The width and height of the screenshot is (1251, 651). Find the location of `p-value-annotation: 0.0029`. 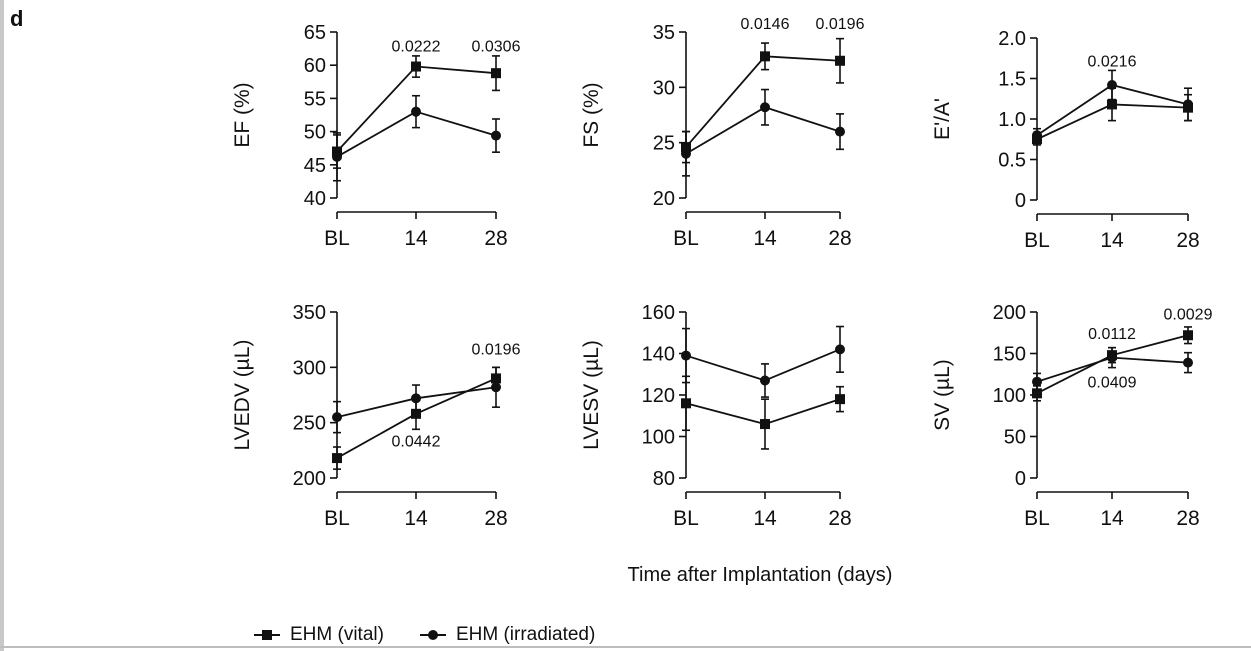

p-value-annotation: 0.0029 is located at coordinates (1188, 315).